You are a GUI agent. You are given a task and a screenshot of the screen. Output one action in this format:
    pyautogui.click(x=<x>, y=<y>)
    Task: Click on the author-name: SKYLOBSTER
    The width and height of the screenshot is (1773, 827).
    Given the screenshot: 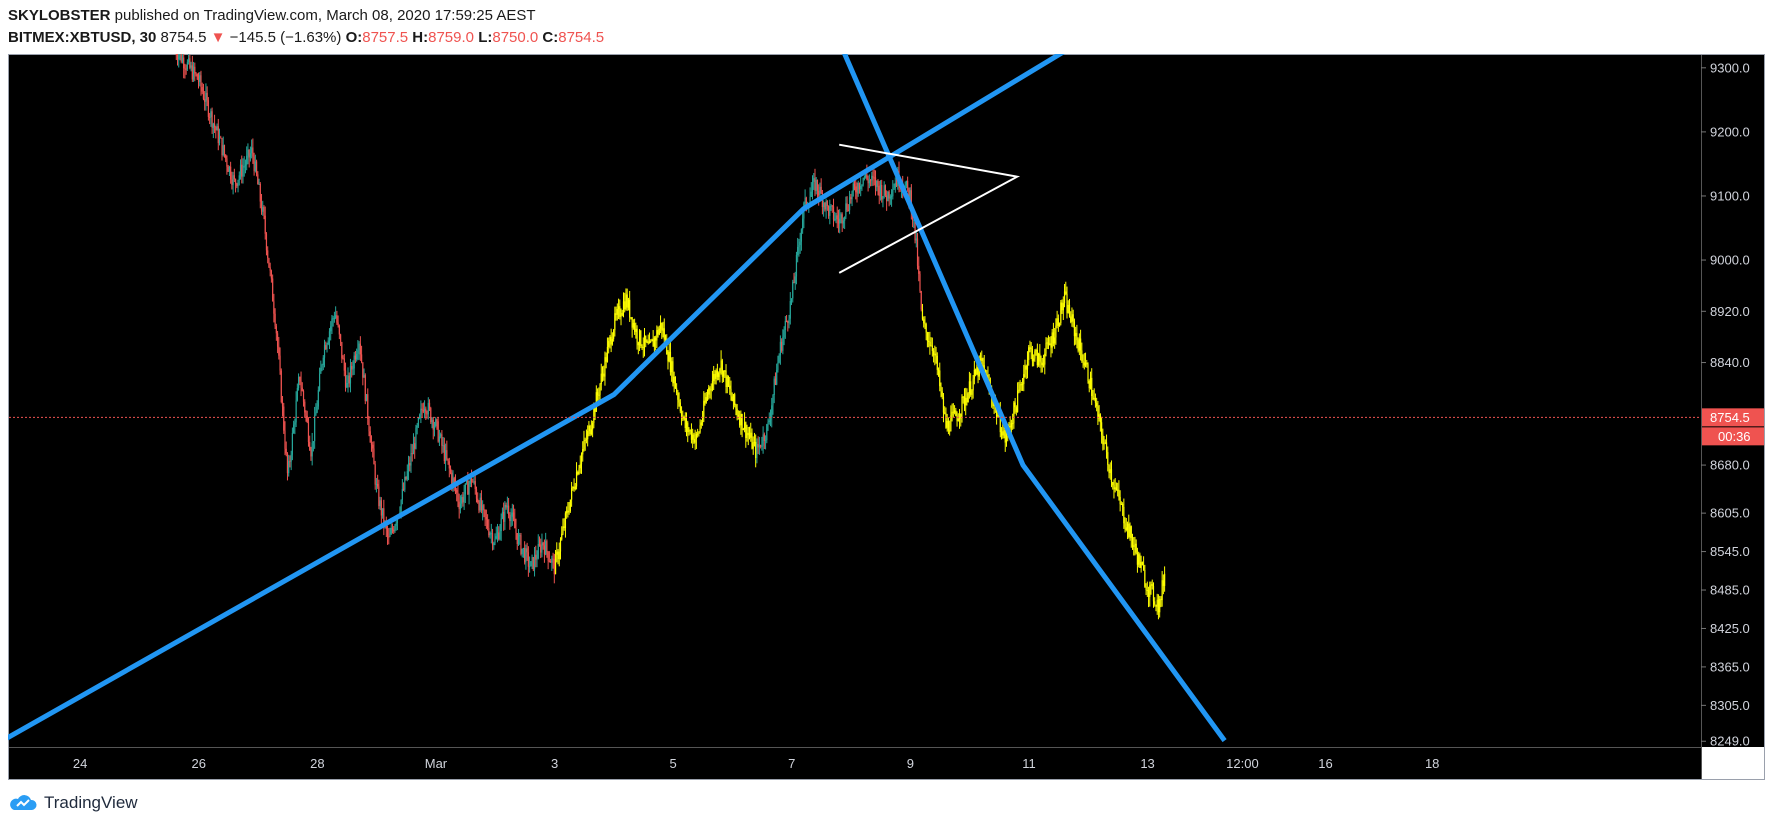 What is the action you would take?
    pyautogui.click(x=59, y=15)
    